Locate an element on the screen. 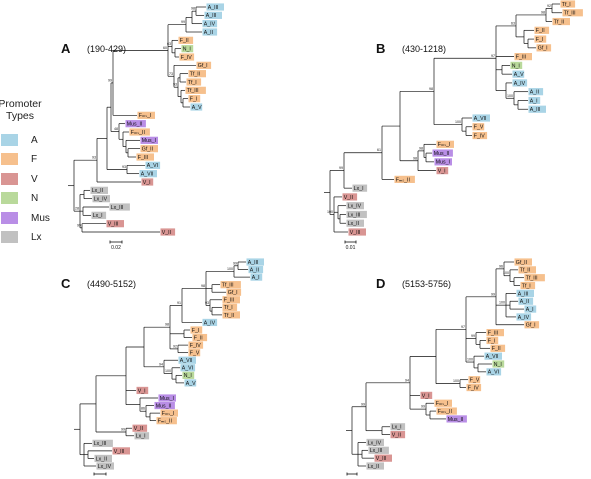  bootstrap-label: 61 is located at coordinates (379, 150).